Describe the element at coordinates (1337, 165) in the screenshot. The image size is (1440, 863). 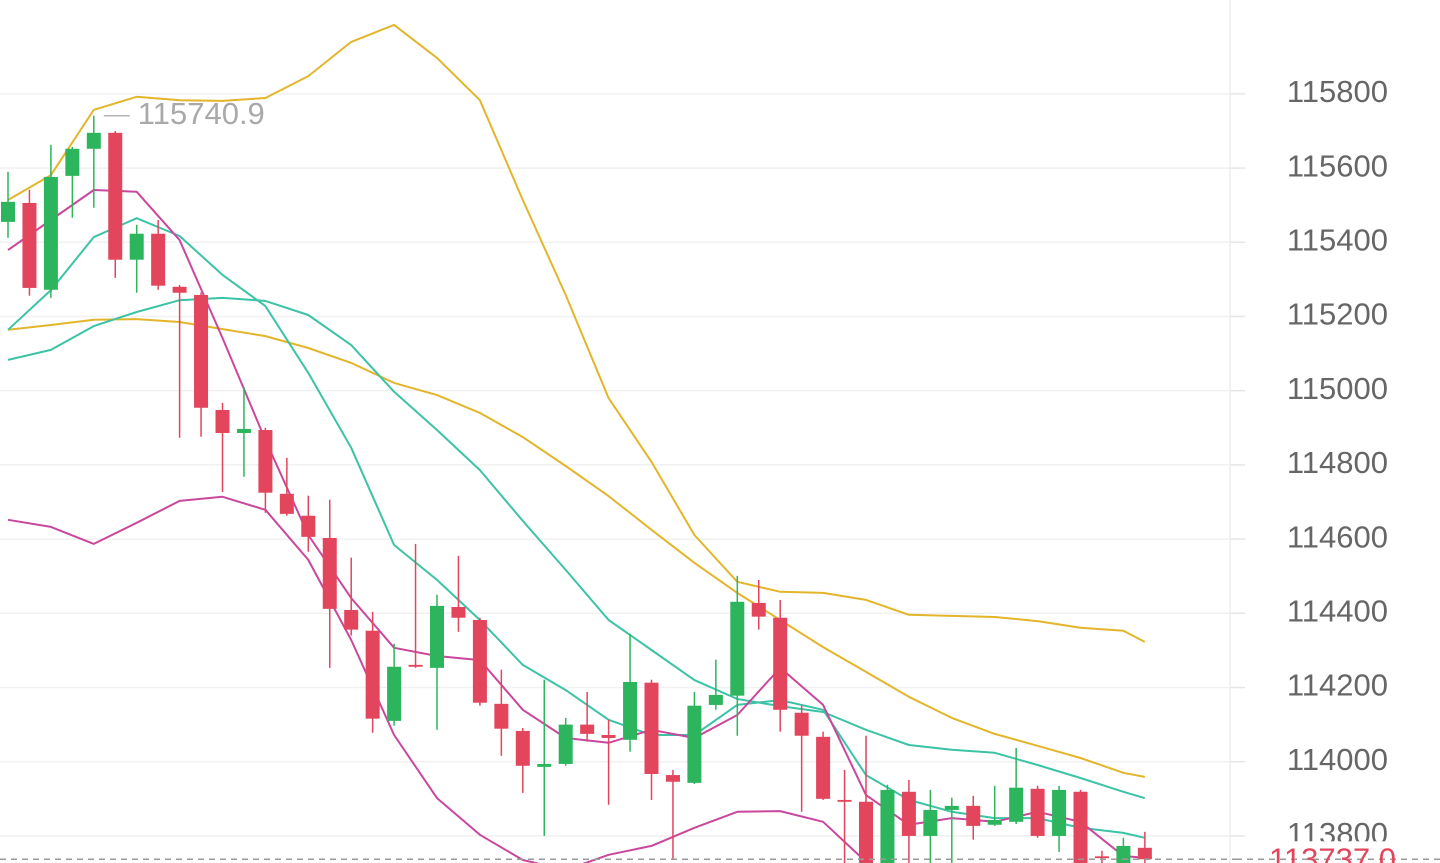
I see `y-tick-label: 115600` at that location.